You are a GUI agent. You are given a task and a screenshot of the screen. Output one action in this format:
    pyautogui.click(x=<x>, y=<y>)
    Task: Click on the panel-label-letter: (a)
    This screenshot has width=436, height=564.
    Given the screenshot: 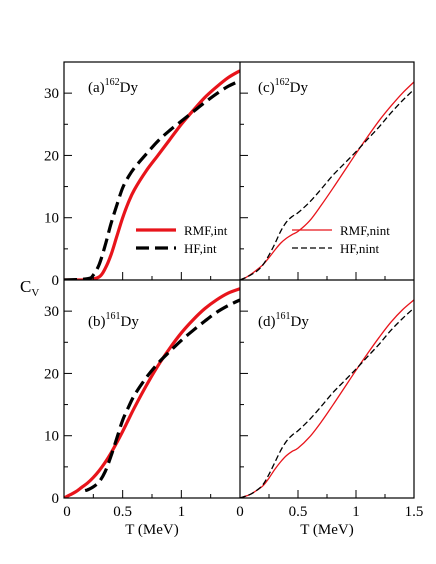 What is the action you would take?
    pyautogui.click(x=96, y=88)
    